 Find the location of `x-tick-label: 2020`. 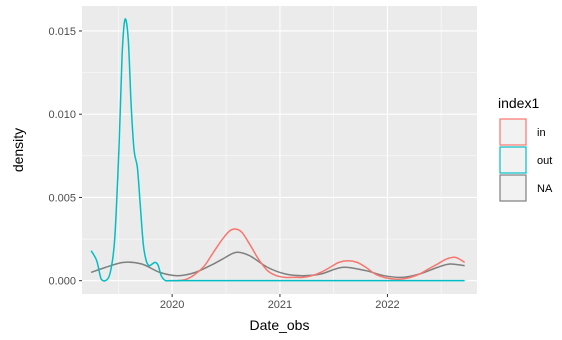

x-tick-label: 2020 is located at coordinates (172, 305).